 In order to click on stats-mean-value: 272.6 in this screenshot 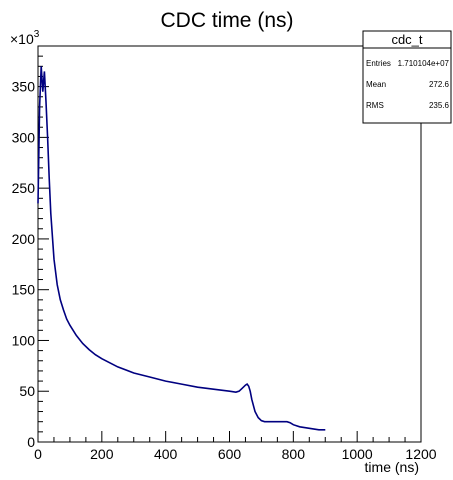, I will do `click(439, 84)`.